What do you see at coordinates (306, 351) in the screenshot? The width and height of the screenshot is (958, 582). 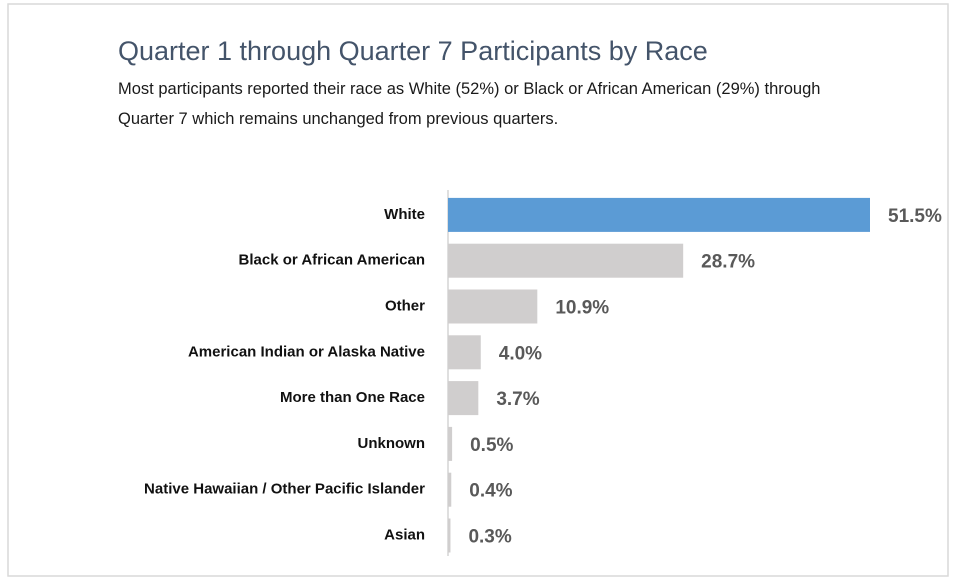 I see `y-tick-label: American Indian or Alaska Native` at bounding box center [306, 351].